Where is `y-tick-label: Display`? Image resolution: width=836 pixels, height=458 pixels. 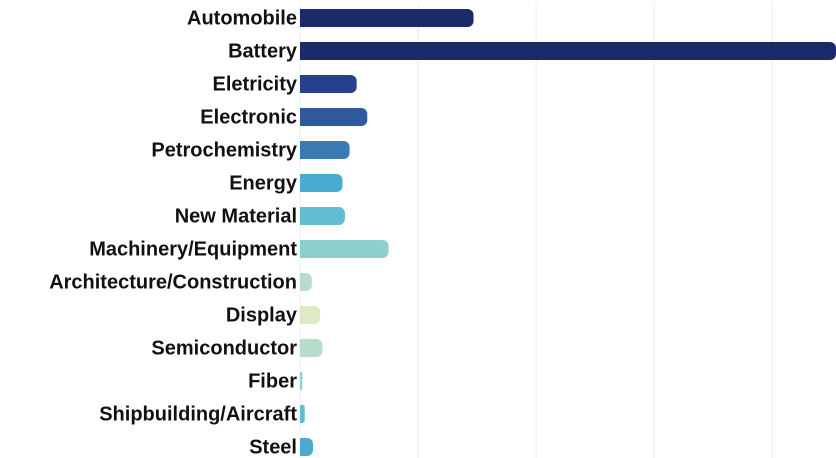 y-tick-label: Display is located at coordinates (262, 315).